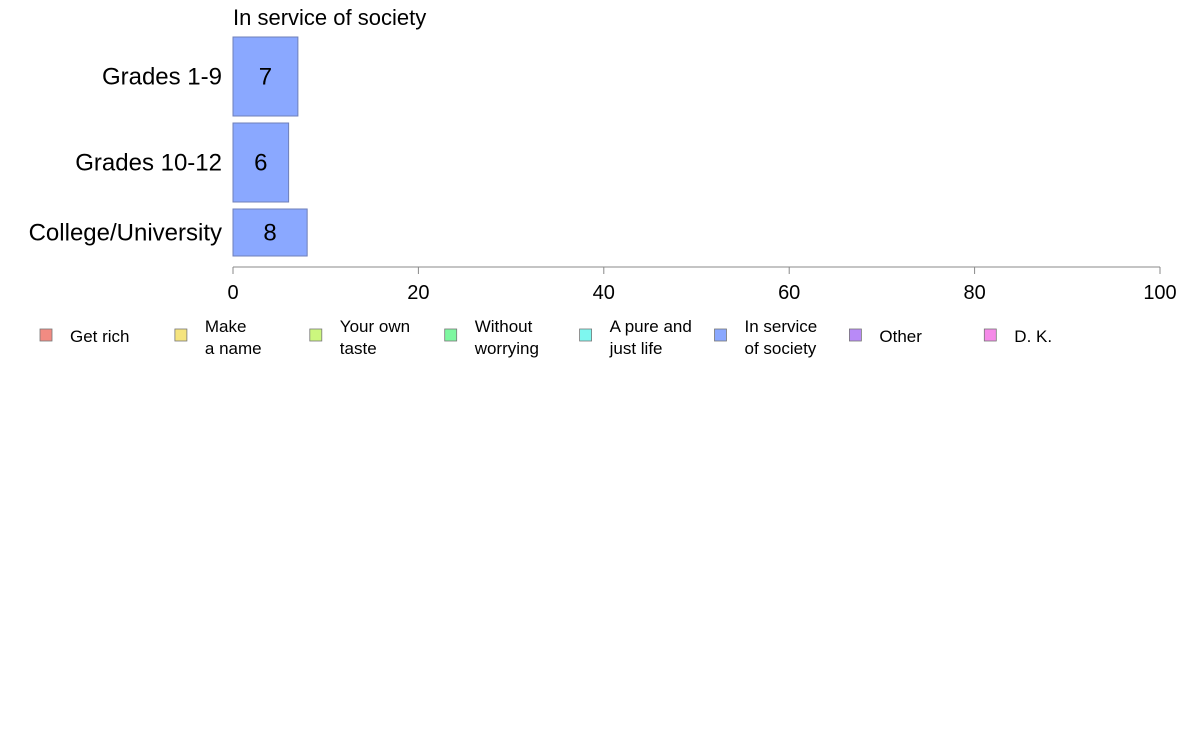  What do you see at coordinates (900, 336) in the screenshot?
I see `legend-label-7-line-1: Other` at bounding box center [900, 336].